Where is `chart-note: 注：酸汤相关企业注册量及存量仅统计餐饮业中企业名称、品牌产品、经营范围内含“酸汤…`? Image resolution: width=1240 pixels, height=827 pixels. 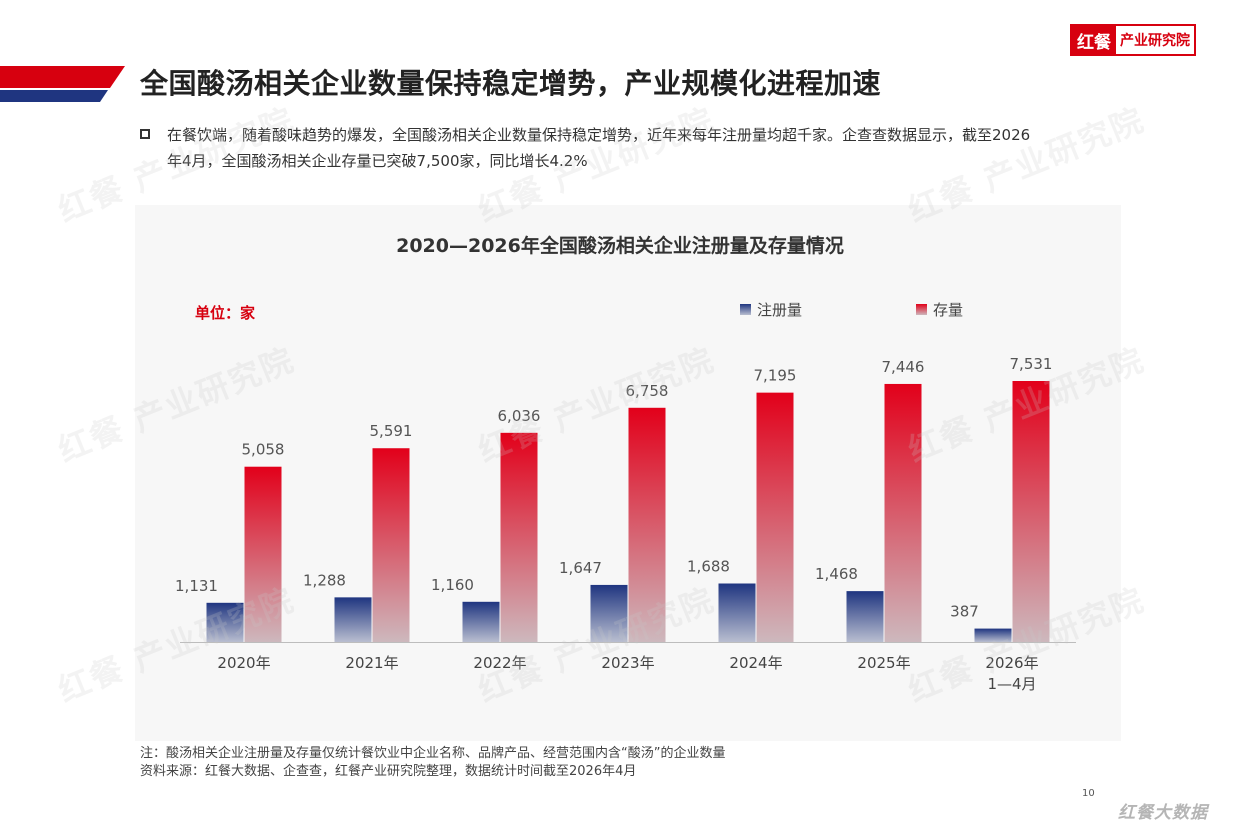
chart-note: 注：酸汤相关企业注册量及存量仅统计餐饮业中企业名称、品牌产品、经营范围内含“酸汤… is located at coordinates (433, 753).